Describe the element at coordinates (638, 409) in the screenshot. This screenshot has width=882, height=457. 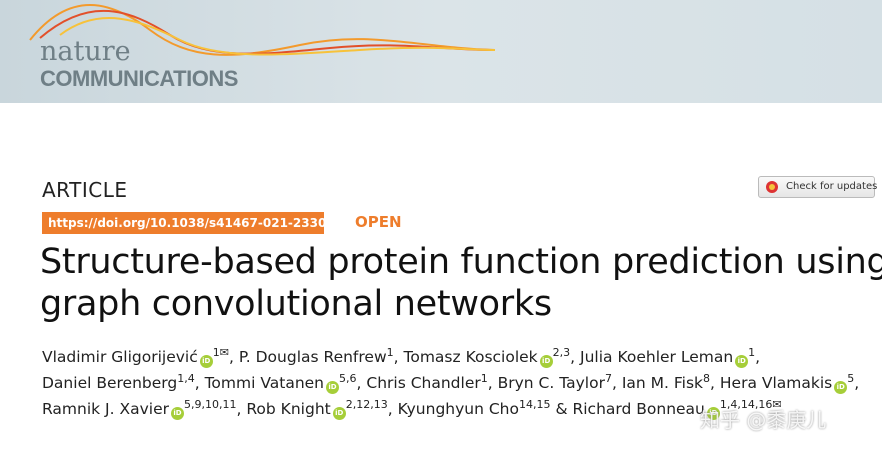
I see `author-name: Richard Bonneau` at that location.